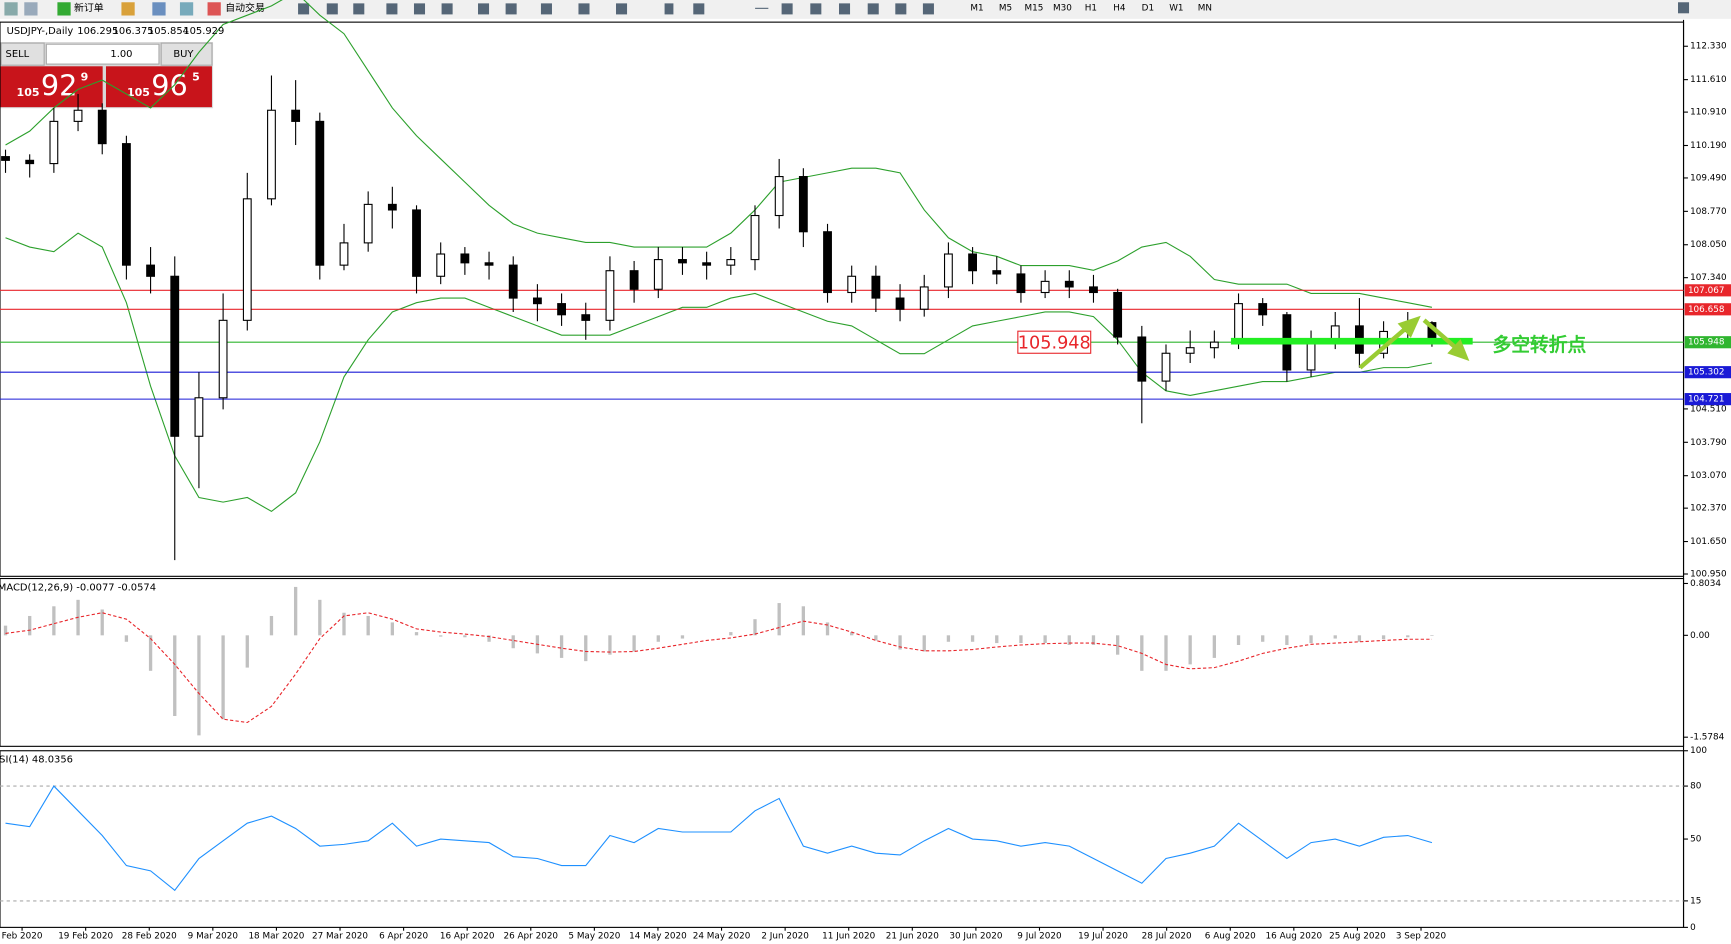  Describe the element at coordinates (1708, 509) in the screenshot. I see `y-tick-label: 102.370` at that location.